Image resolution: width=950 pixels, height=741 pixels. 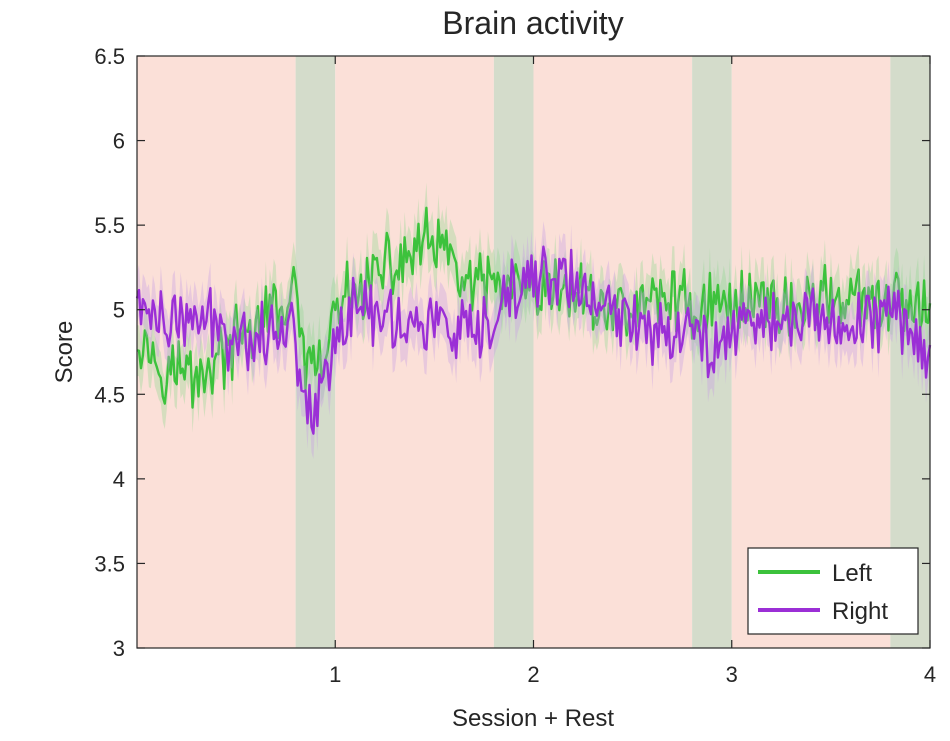 What do you see at coordinates (533, 674) in the screenshot?
I see `x-tick-label: 2` at bounding box center [533, 674].